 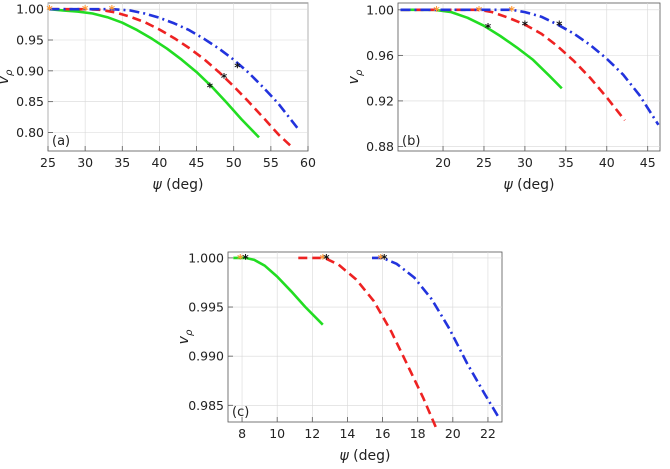 I want to click on y-tick-label: 0.995, so click(x=206, y=307).